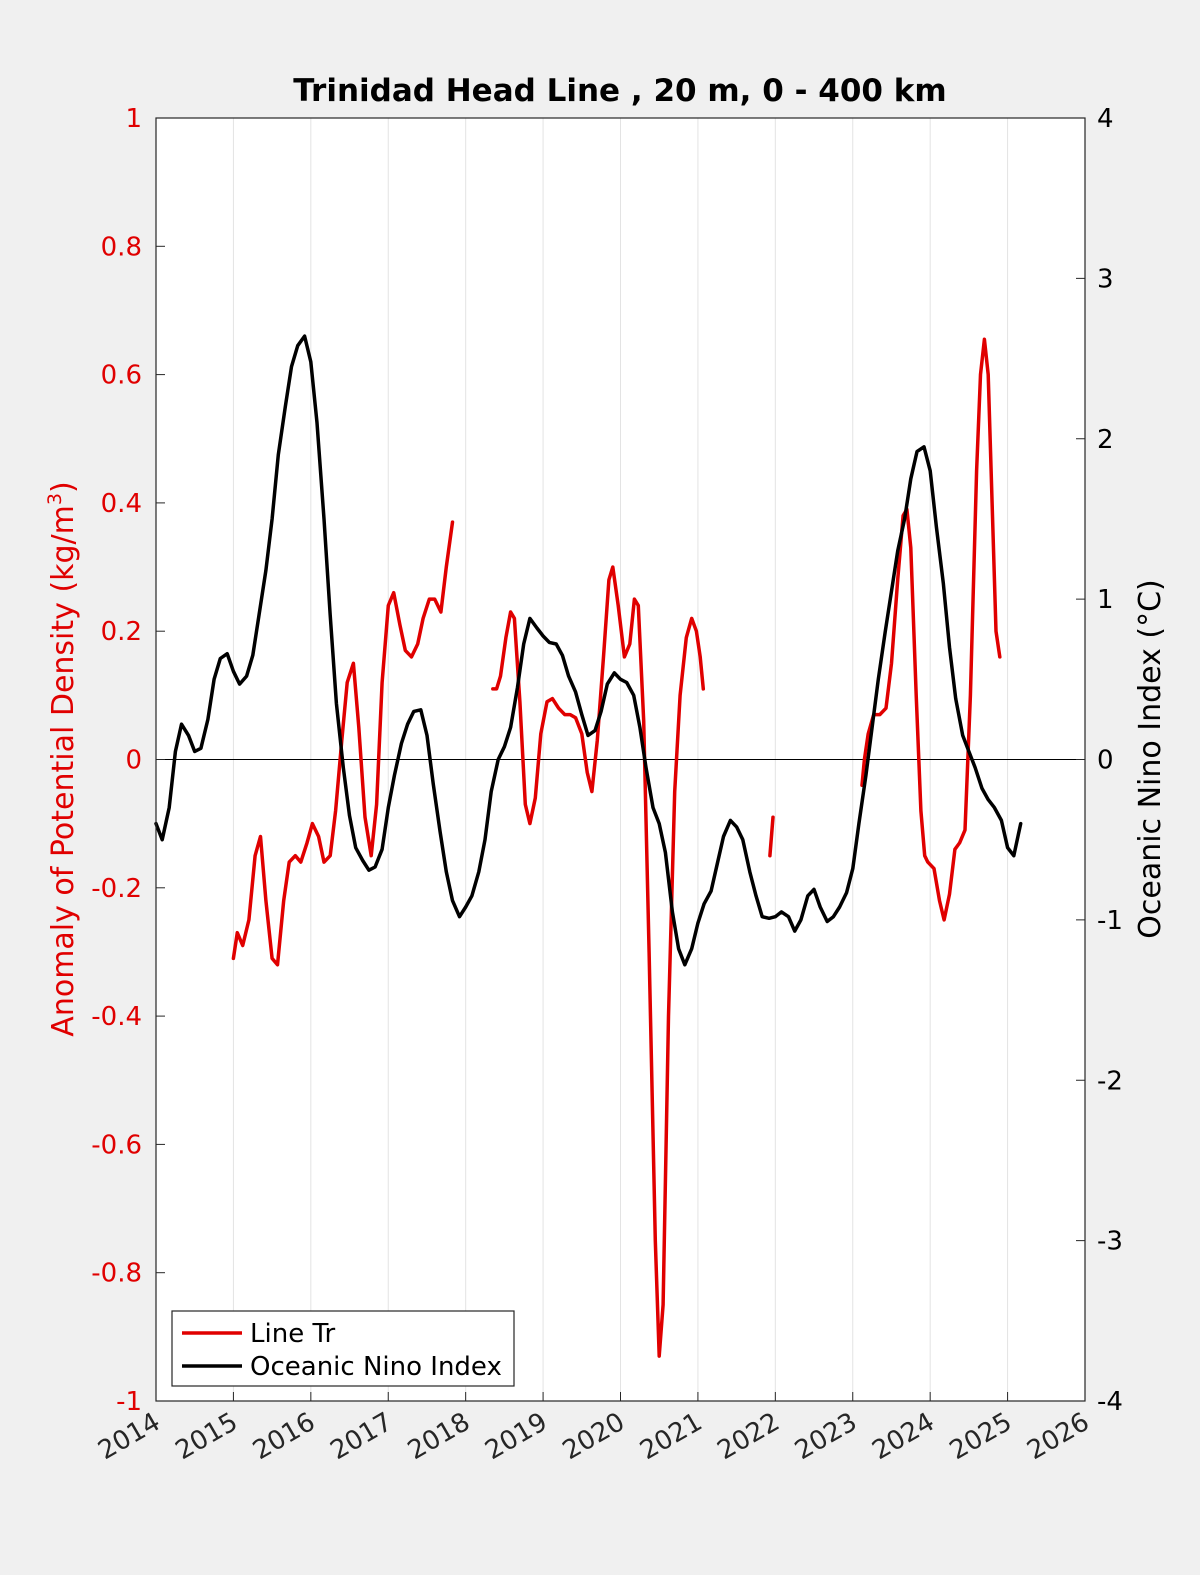 The height and width of the screenshot is (1575, 1200). I want to click on y-right-tick-label: -3, so click(1110, 1242).